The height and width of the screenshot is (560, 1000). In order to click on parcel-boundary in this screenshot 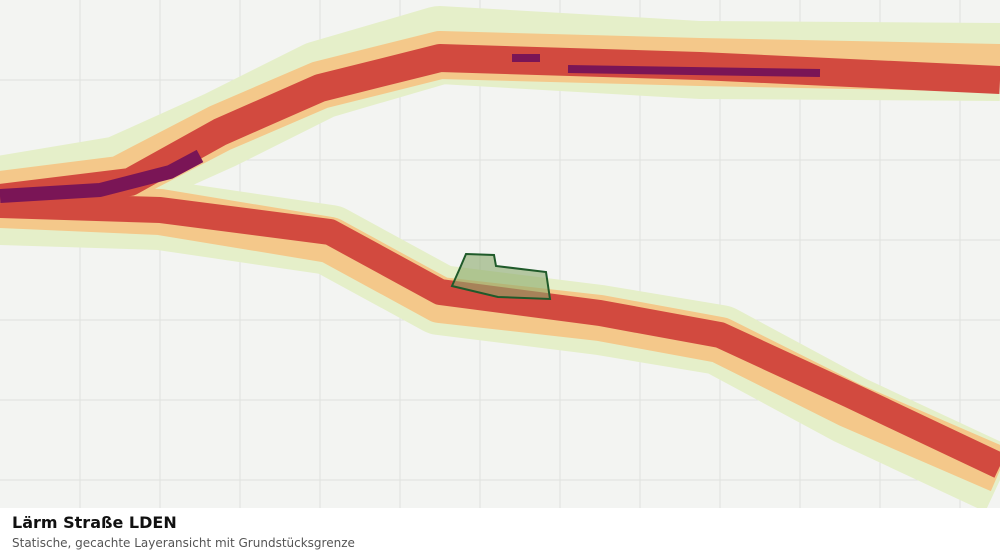, I will do `click(501, 276)`.